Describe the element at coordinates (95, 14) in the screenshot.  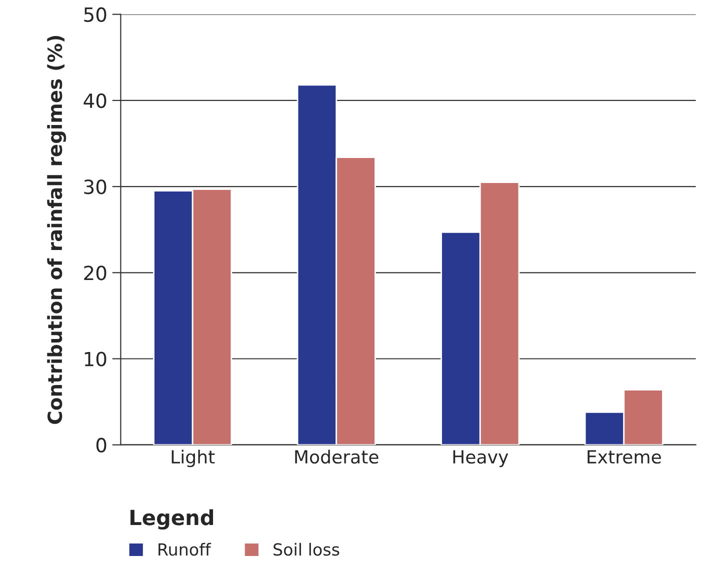
I see `y-tick-label: 50` at that location.